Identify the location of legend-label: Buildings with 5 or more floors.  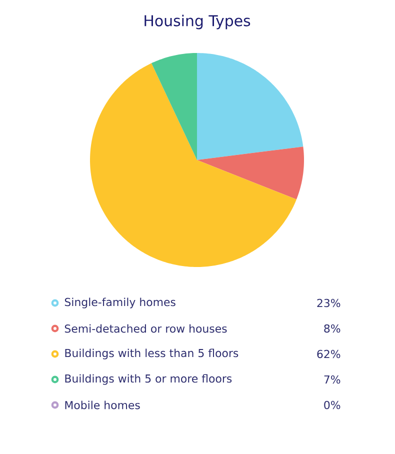
(148, 379).